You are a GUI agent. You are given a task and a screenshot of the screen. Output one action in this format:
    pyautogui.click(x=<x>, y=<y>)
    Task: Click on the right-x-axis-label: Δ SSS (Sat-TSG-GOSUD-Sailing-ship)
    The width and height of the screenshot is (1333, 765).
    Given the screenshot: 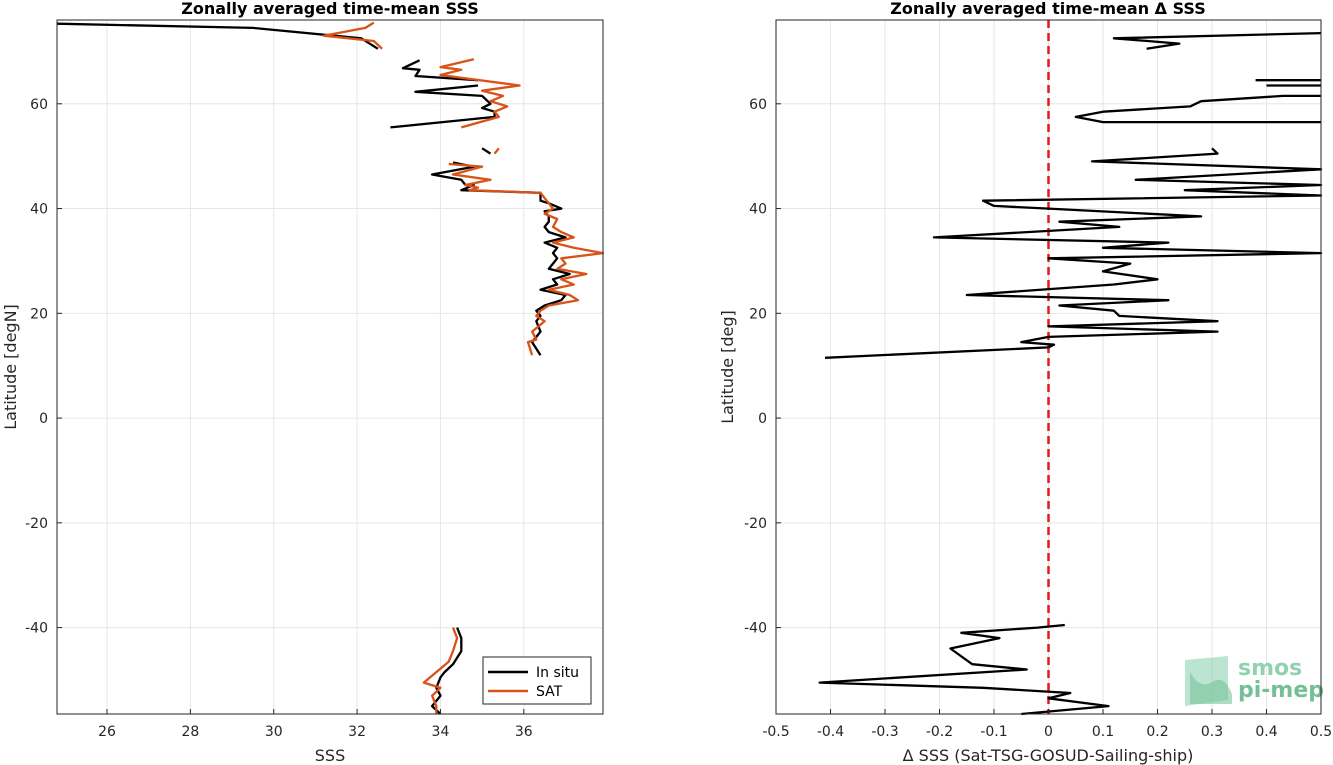 What is the action you would take?
    pyautogui.click(x=1048, y=755)
    